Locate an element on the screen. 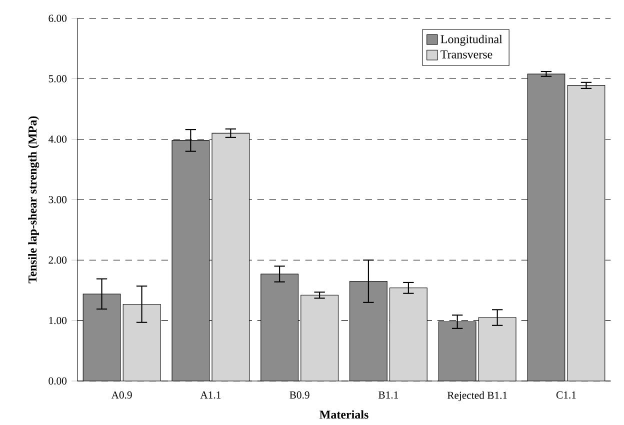 The width and height of the screenshot is (624, 425). x-tick-label: Rejected B1.1 is located at coordinates (477, 396).